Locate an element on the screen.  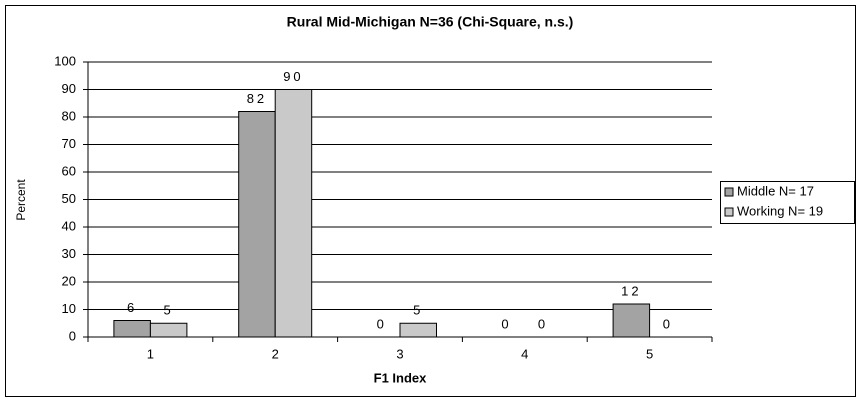
y-tick-label: 40 is located at coordinates (69, 225).